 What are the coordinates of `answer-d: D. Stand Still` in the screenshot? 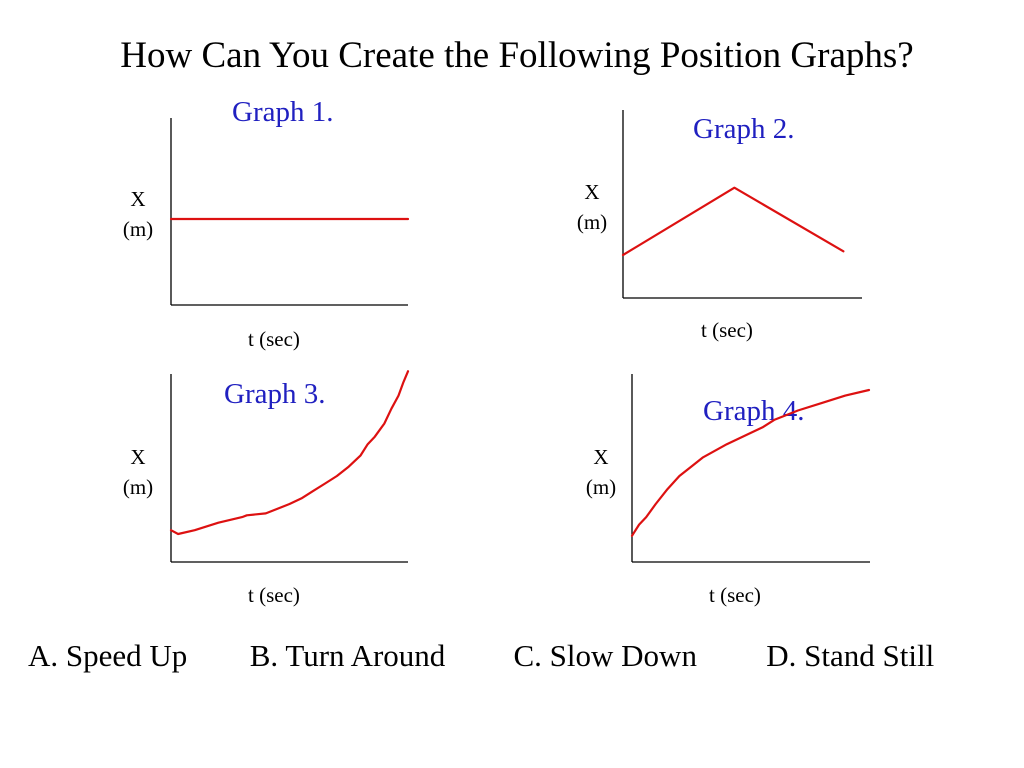 It's located at (850, 655).